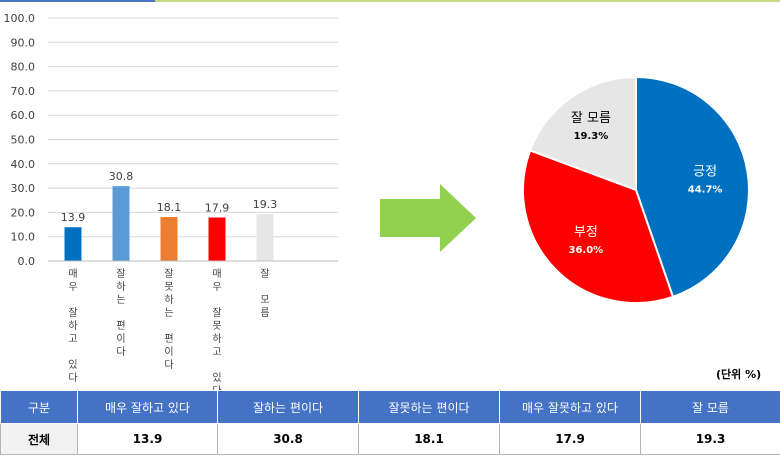  What do you see at coordinates (23, 188) in the screenshot?
I see `y-tick-label: 30.0` at bounding box center [23, 188].